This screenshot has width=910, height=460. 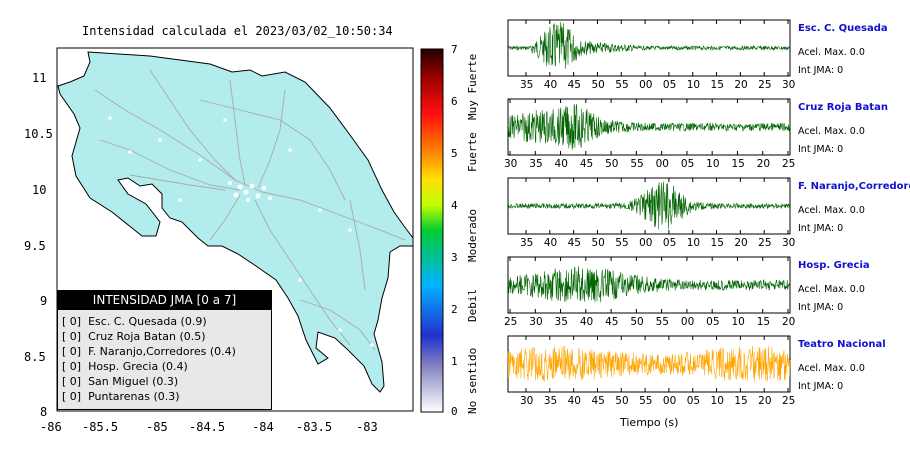 I want to click on station-name: Teatro Nacional, so click(x=842, y=344).